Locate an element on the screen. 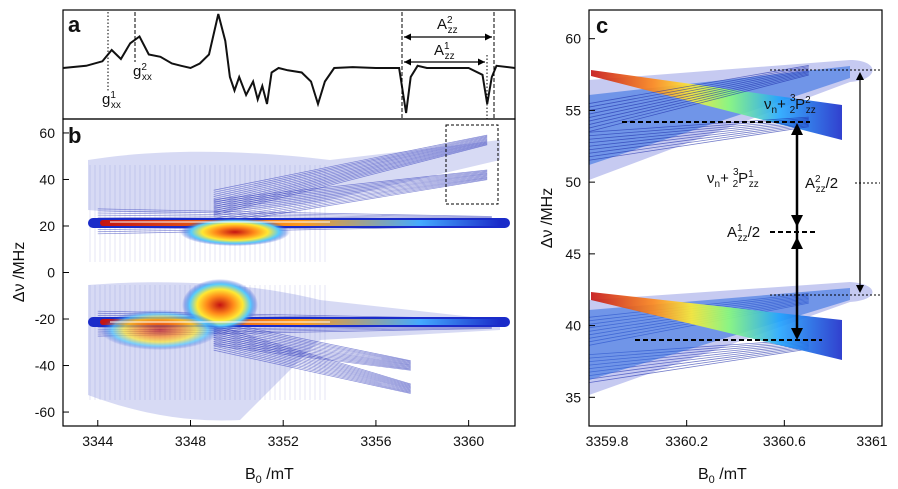 This screenshot has height=489, width=898. panel-c-ytick-label: 55 is located at coordinates (573, 110).